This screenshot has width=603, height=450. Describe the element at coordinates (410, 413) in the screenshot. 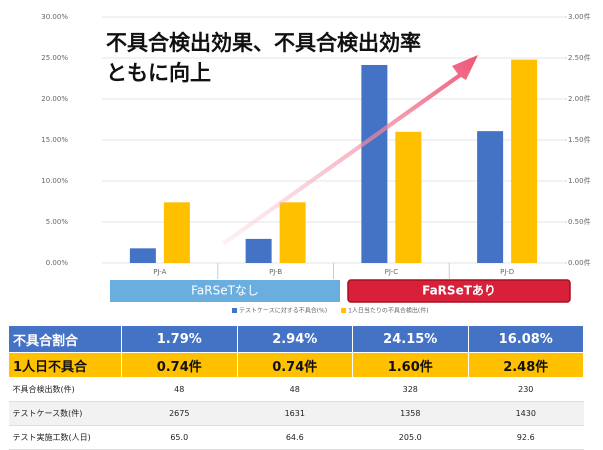

I see `table-cell: 1358` at that location.